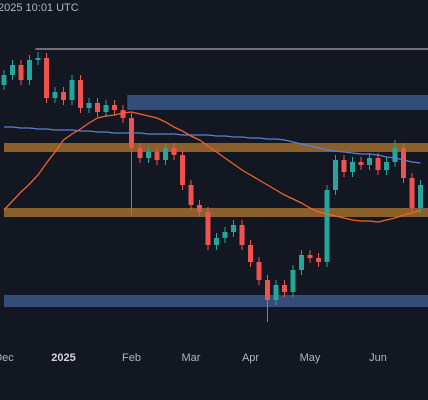 Image resolution: width=428 pixels, height=400 pixels. I want to click on x-tick-label: Apr, so click(250, 358).